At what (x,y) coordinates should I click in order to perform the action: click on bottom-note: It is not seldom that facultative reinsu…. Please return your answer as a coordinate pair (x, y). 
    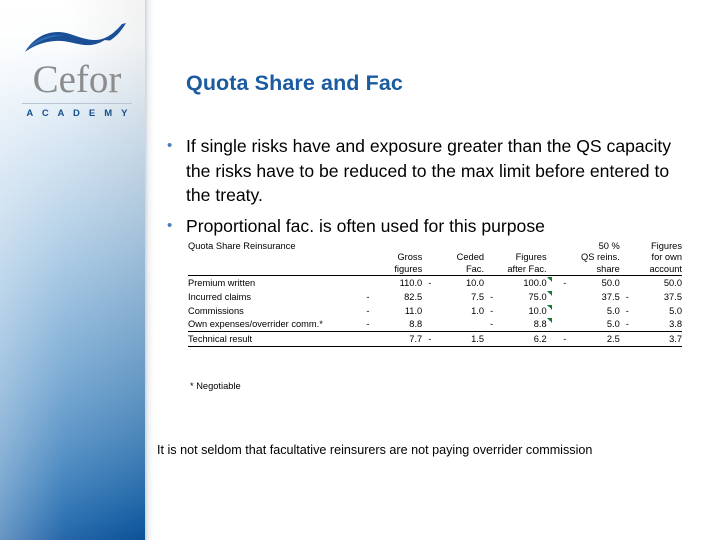
    Looking at the image, I should click on (375, 450).